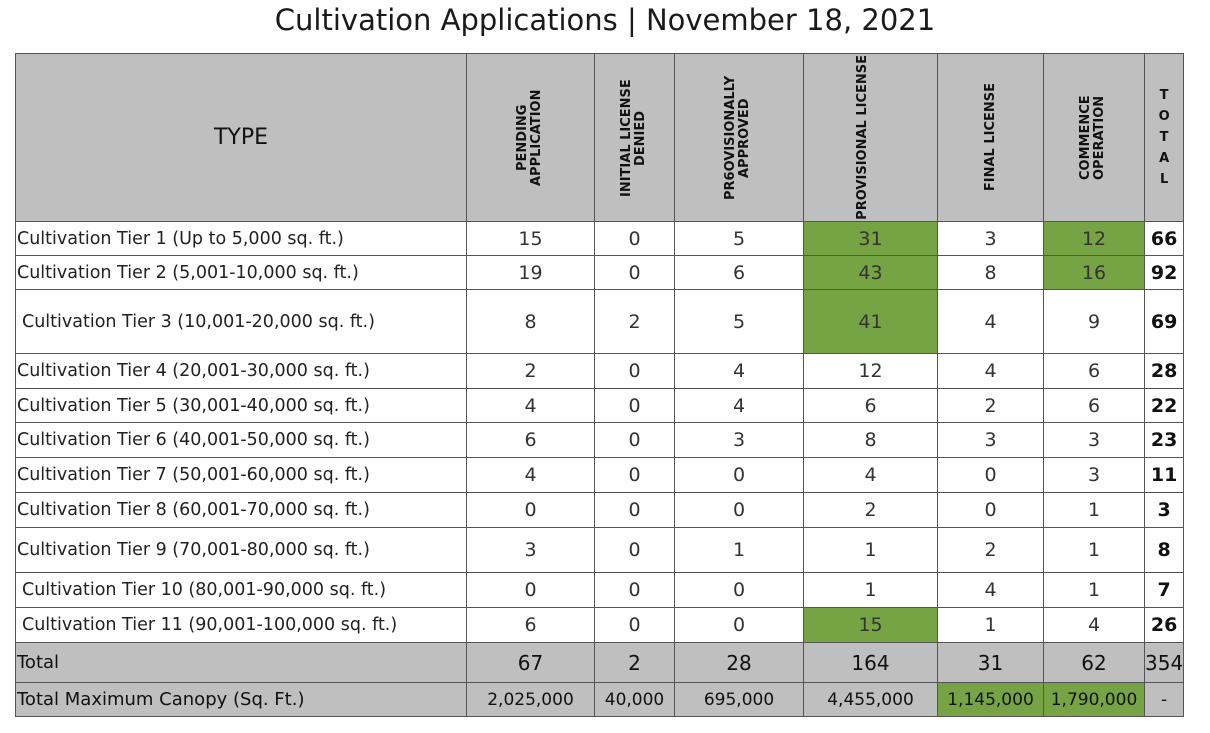 This screenshot has width=1210, height=733. I want to click on final-total: 31, so click(990, 662).